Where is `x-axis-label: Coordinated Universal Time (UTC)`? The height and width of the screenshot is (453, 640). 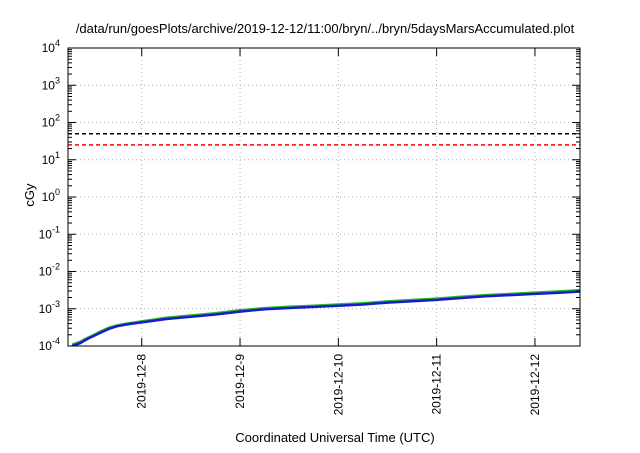
x-axis-label: Coordinated Universal Time (UTC) is located at coordinates (334, 437).